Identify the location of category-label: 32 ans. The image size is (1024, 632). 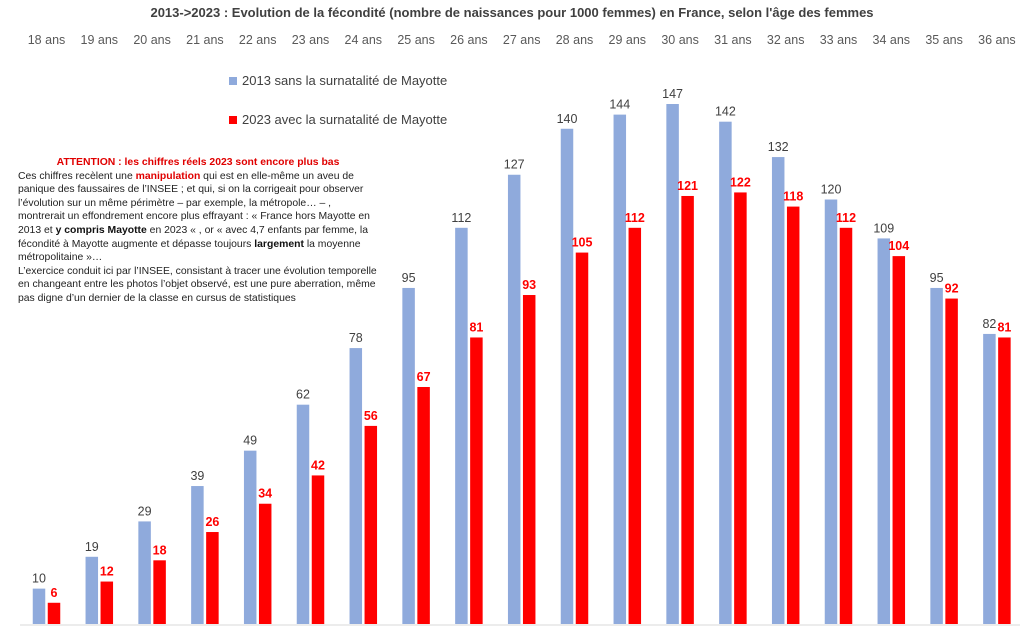
(786, 40).